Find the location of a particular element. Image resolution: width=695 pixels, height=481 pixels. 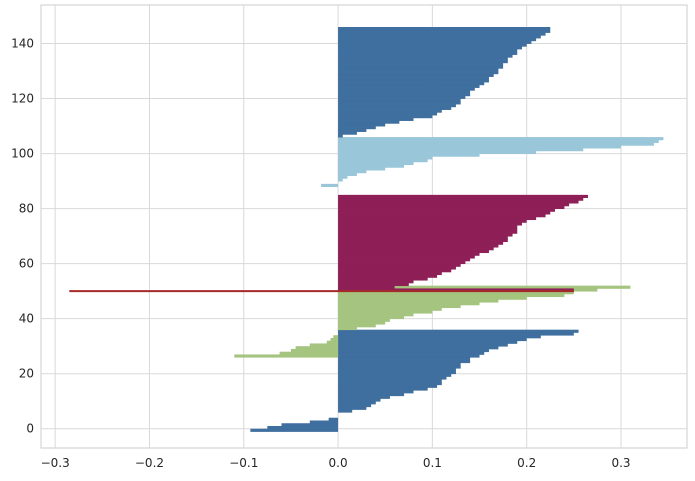

cluster-2-silhouette is located at coordinates (463, 243).